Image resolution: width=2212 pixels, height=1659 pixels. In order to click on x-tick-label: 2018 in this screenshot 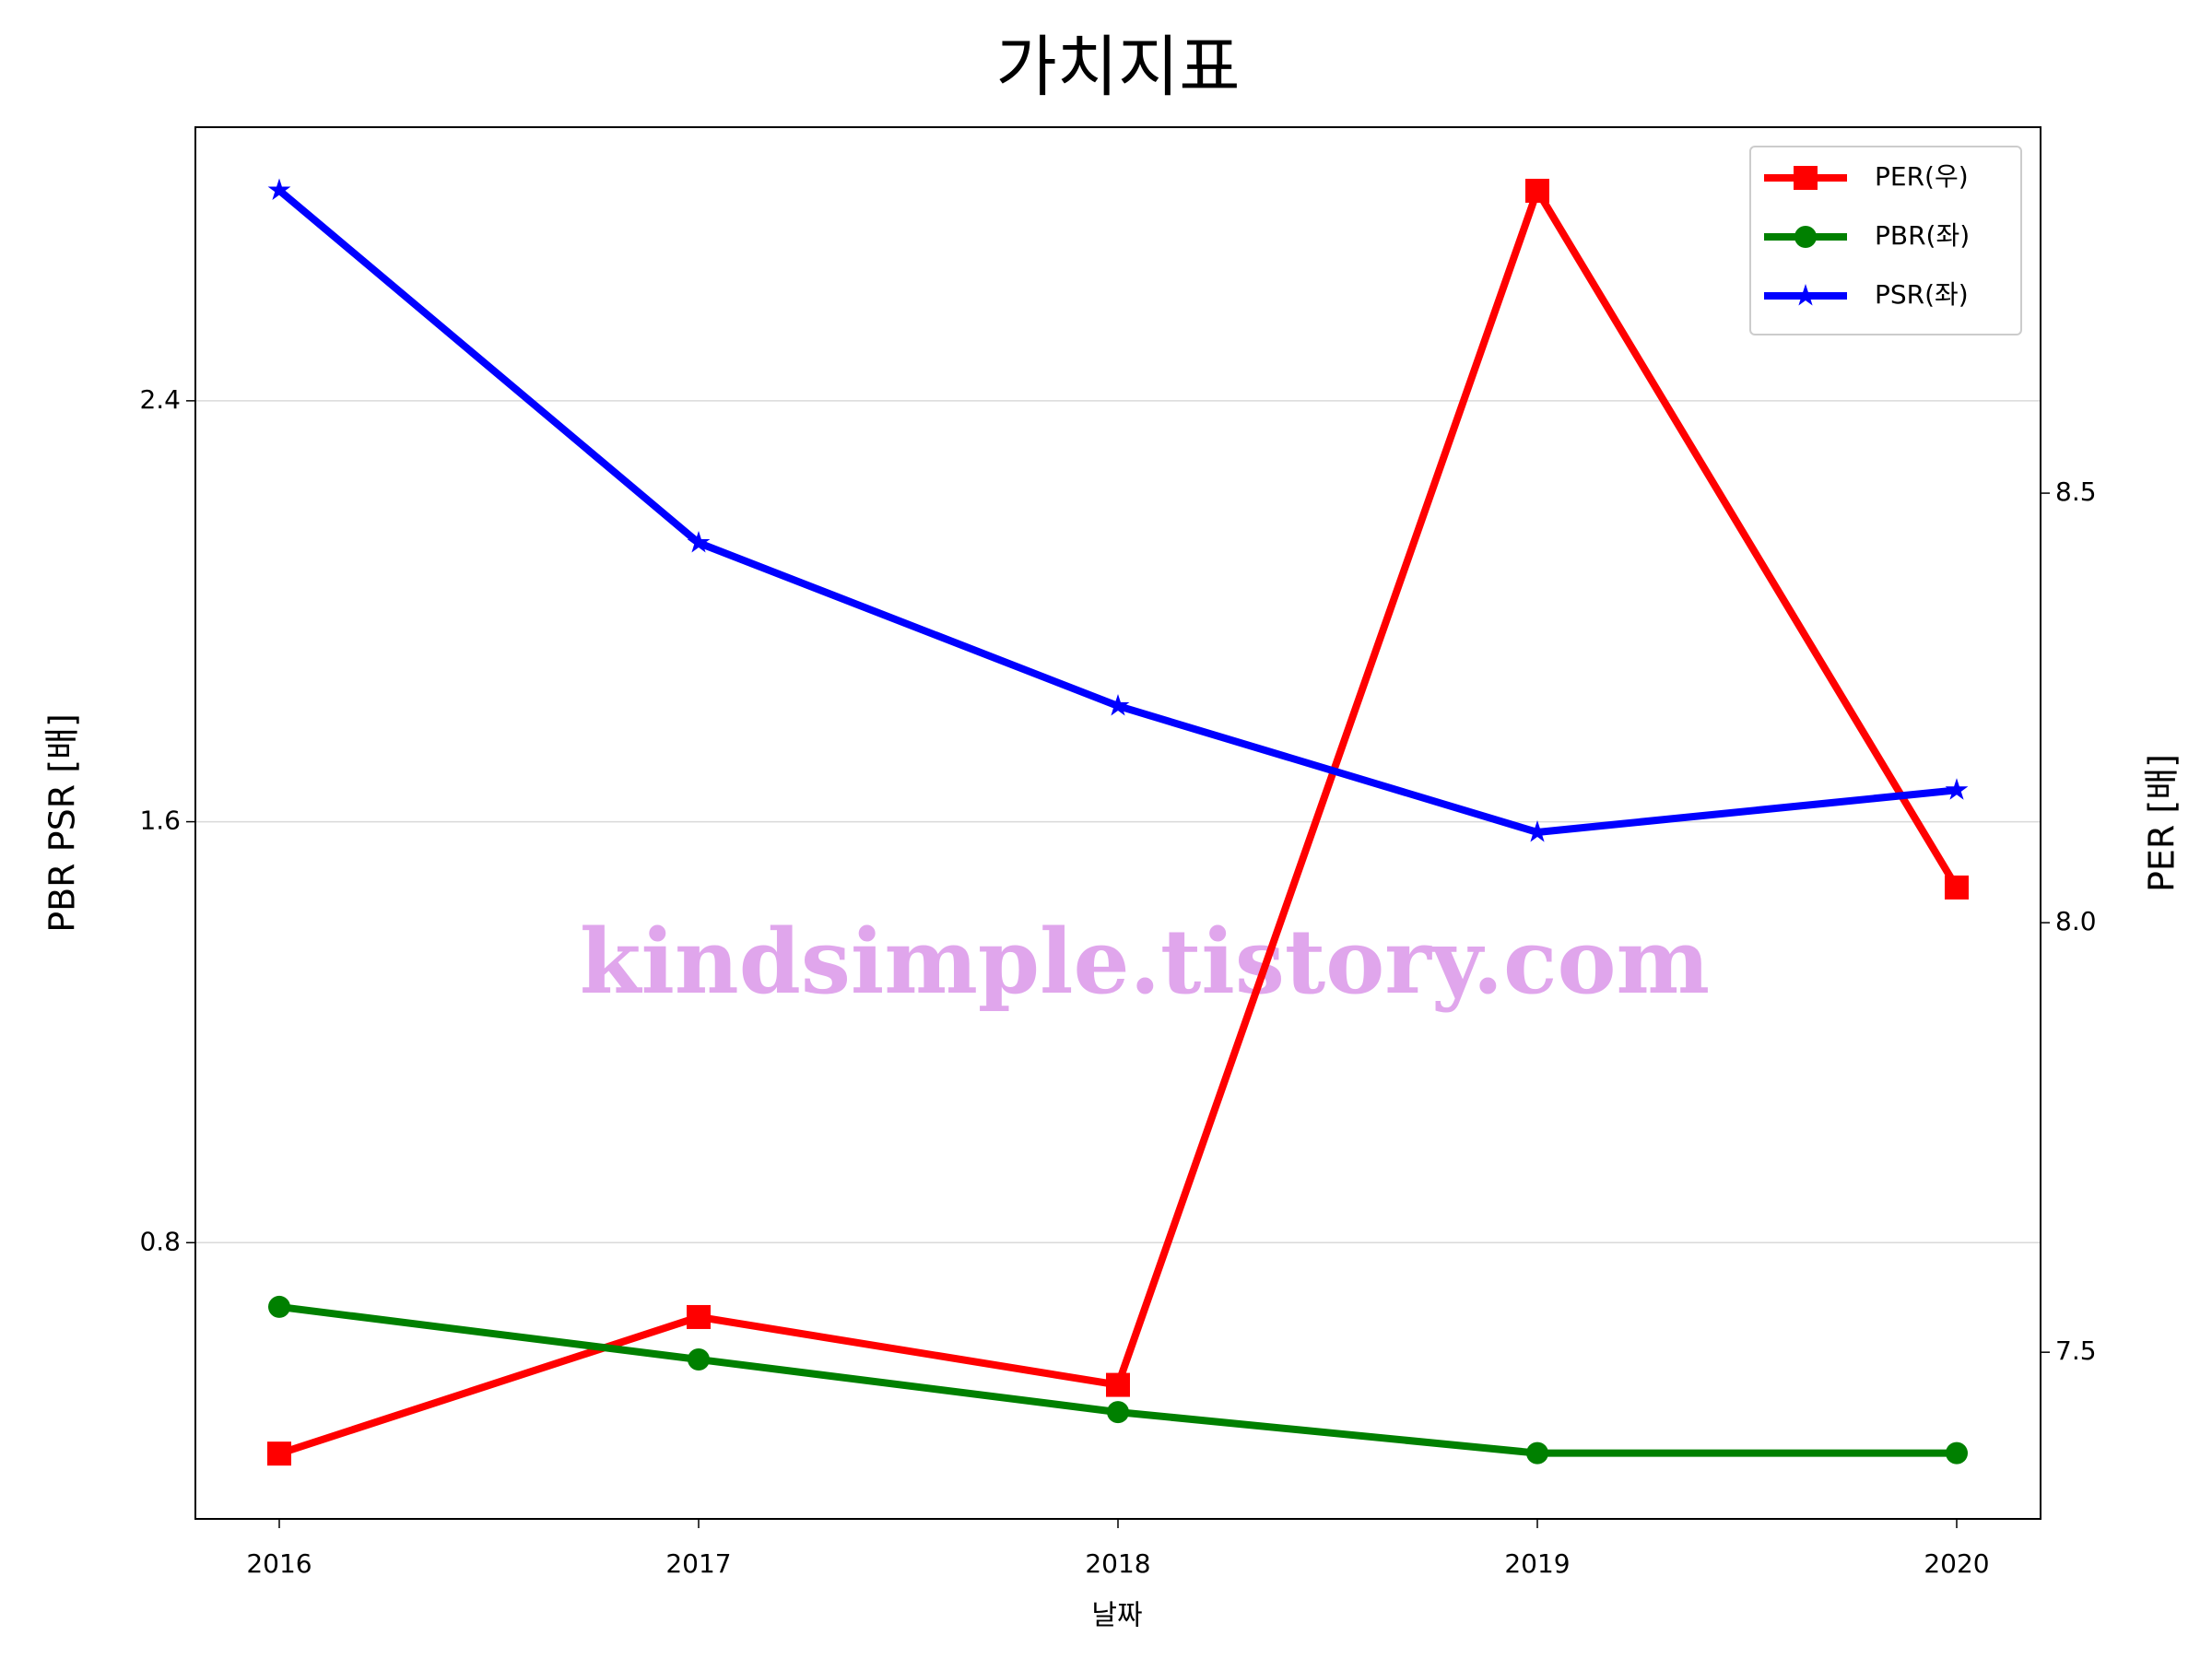, I will do `click(1117, 1563)`.